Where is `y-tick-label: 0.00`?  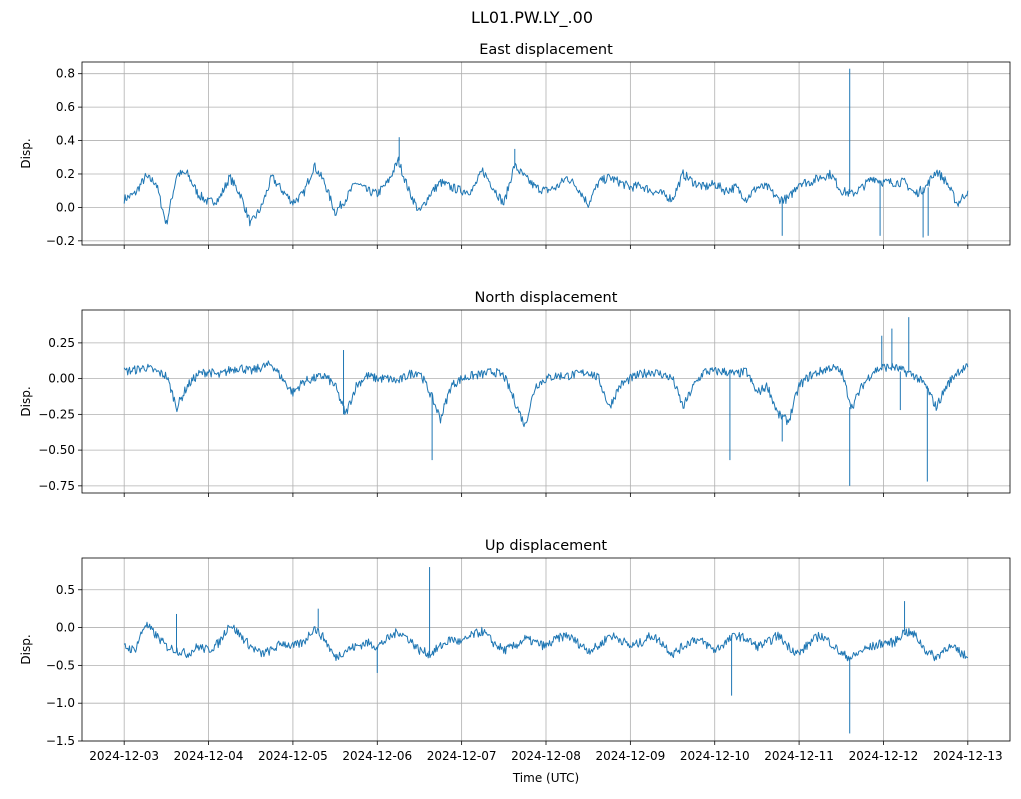
y-tick-label: 0.00 is located at coordinates (61, 379).